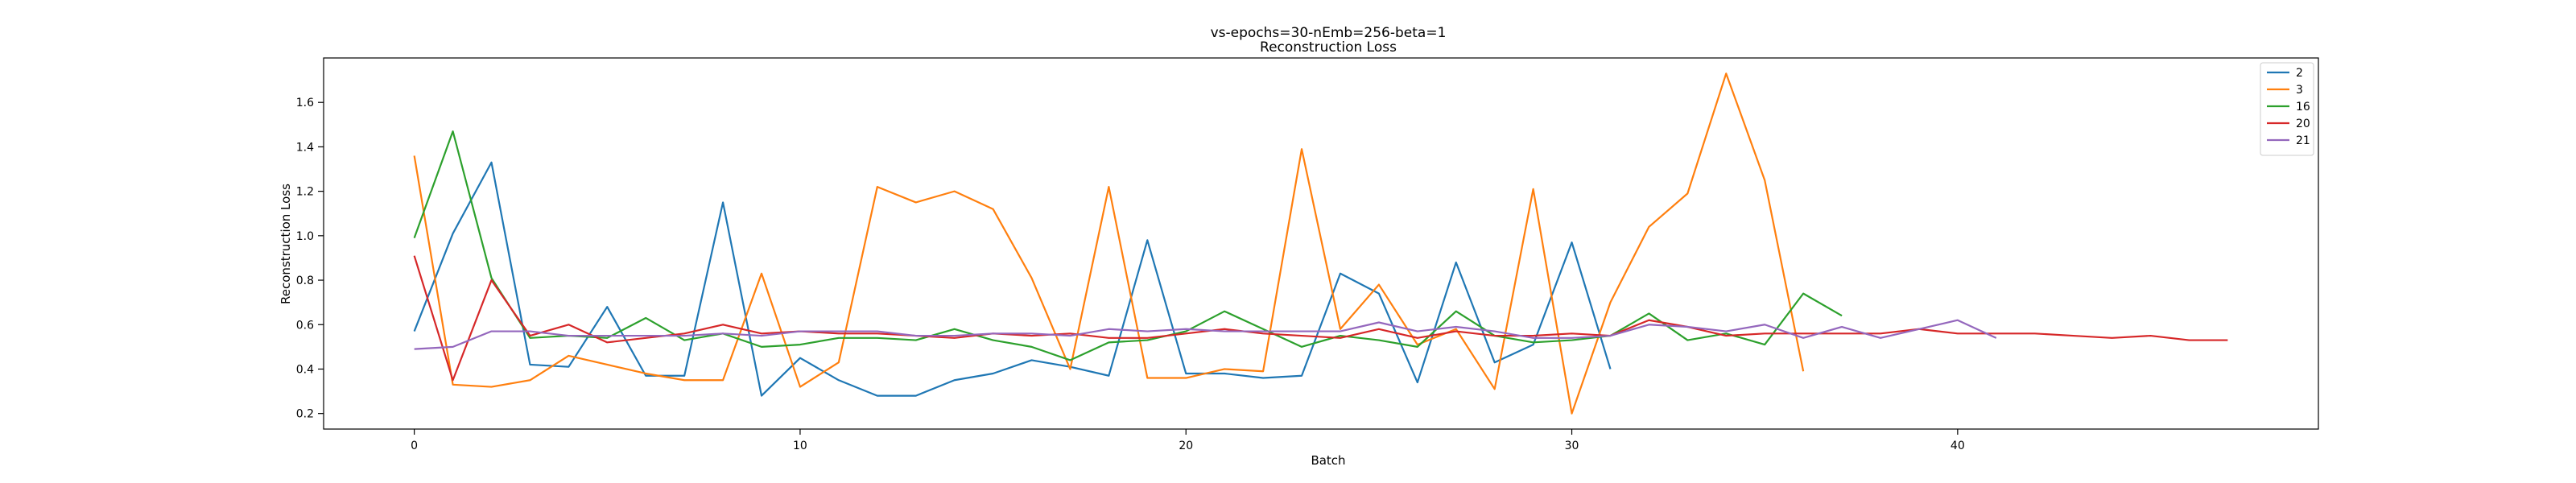  Describe the element at coordinates (305, 414) in the screenshot. I see `y-tick-label: 0.2` at that location.